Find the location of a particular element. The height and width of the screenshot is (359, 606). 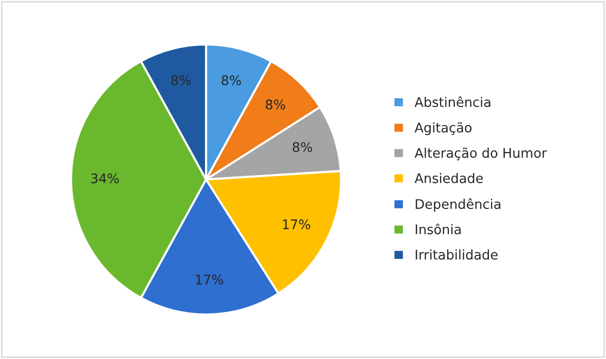

legend-label: Agitação is located at coordinates (443, 129).